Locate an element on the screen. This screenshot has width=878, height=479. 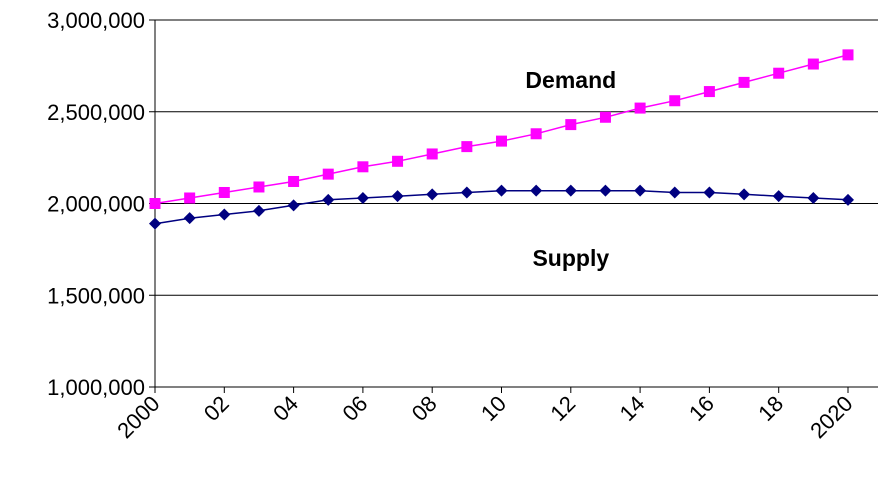
y-tick-label: 2,000,000 is located at coordinates (96, 204).